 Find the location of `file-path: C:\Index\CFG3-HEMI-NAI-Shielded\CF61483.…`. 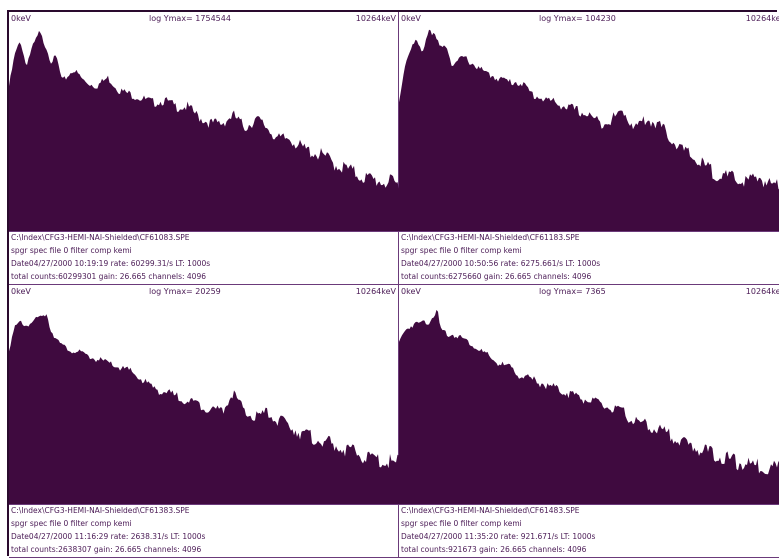

file-path: C:\Index\CFG3-HEMI-NAI-Shielded\CF61483.… is located at coordinates (490, 510).